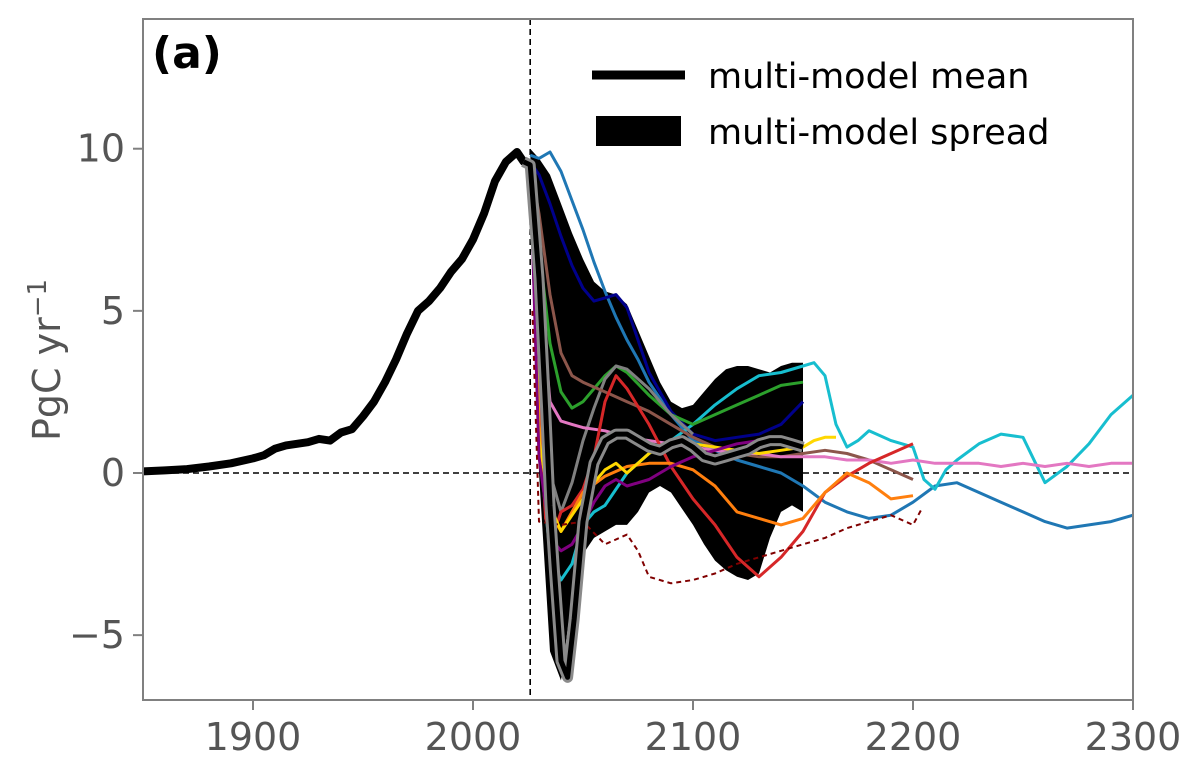 The height and width of the screenshot is (760, 1195). Describe the element at coordinates (820, 105) in the screenshot. I see `legend: multi-model mean multi-model spread` at that location.